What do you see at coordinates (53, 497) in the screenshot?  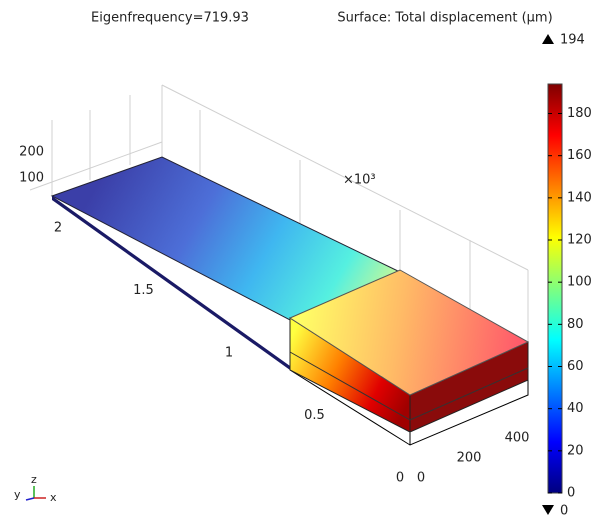 I see `triad-label: x` at bounding box center [53, 497].